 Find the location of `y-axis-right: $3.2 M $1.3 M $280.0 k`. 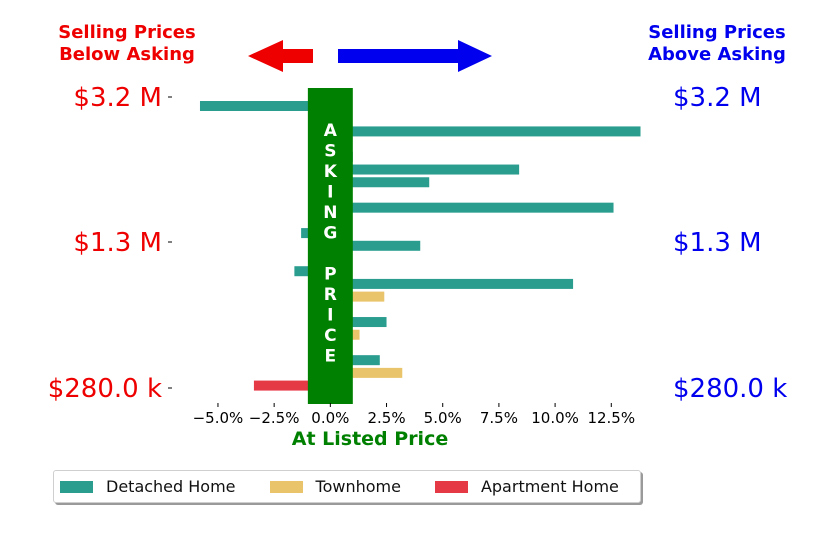

y-axis-right: $3.2 M $1.3 M $280.0 k is located at coordinates (730, 243).